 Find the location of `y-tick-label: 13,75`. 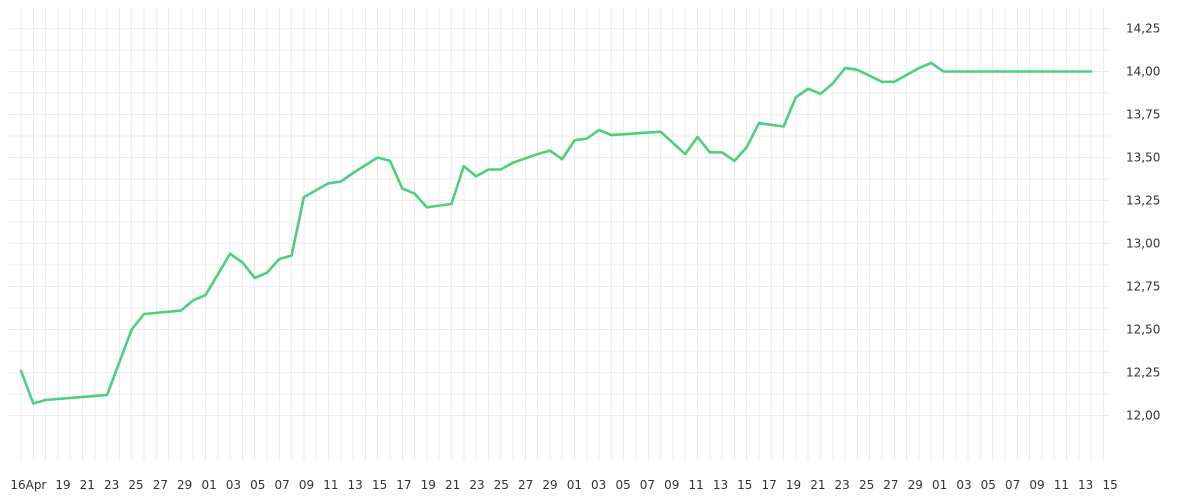

y-tick-label: 13,75 is located at coordinates (1143, 115).